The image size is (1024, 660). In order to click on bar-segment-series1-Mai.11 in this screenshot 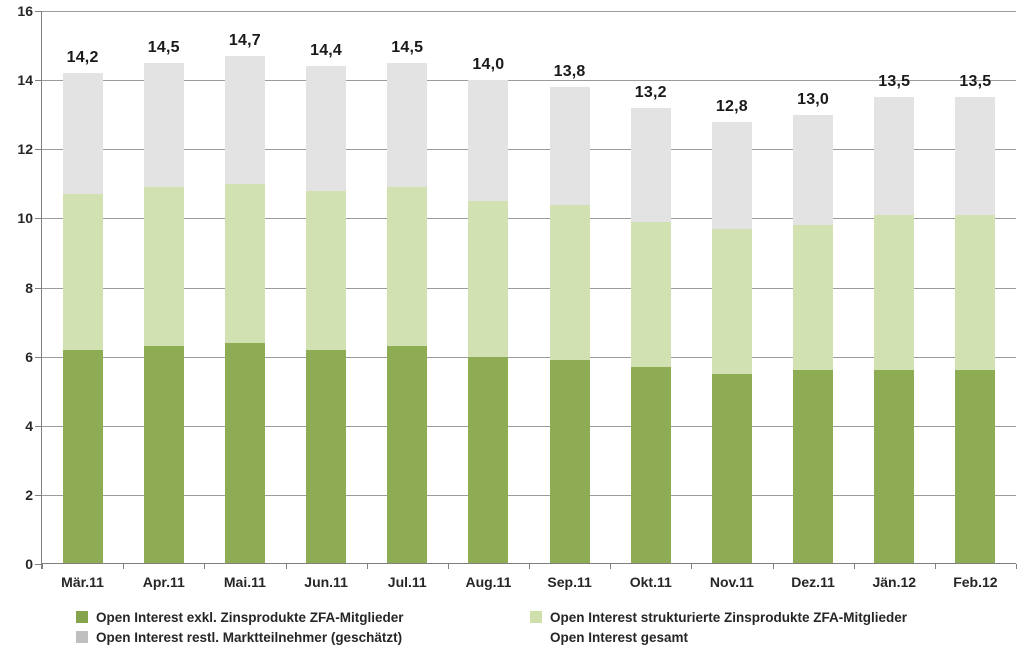, I will do `click(244, 453)`.